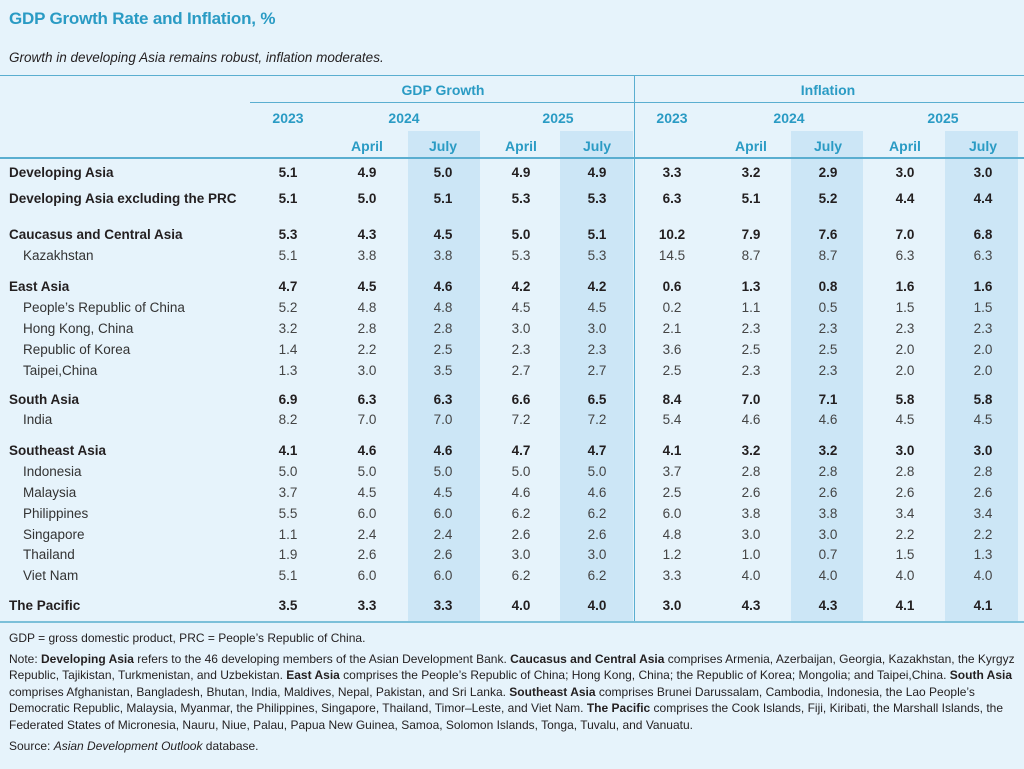 The height and width of the screenshot is (769, 1024). What do you see at coordinates (981, 376) in the screenshot?
I see `highlight-inflation-2025-july` at bounding box center [981, 376].